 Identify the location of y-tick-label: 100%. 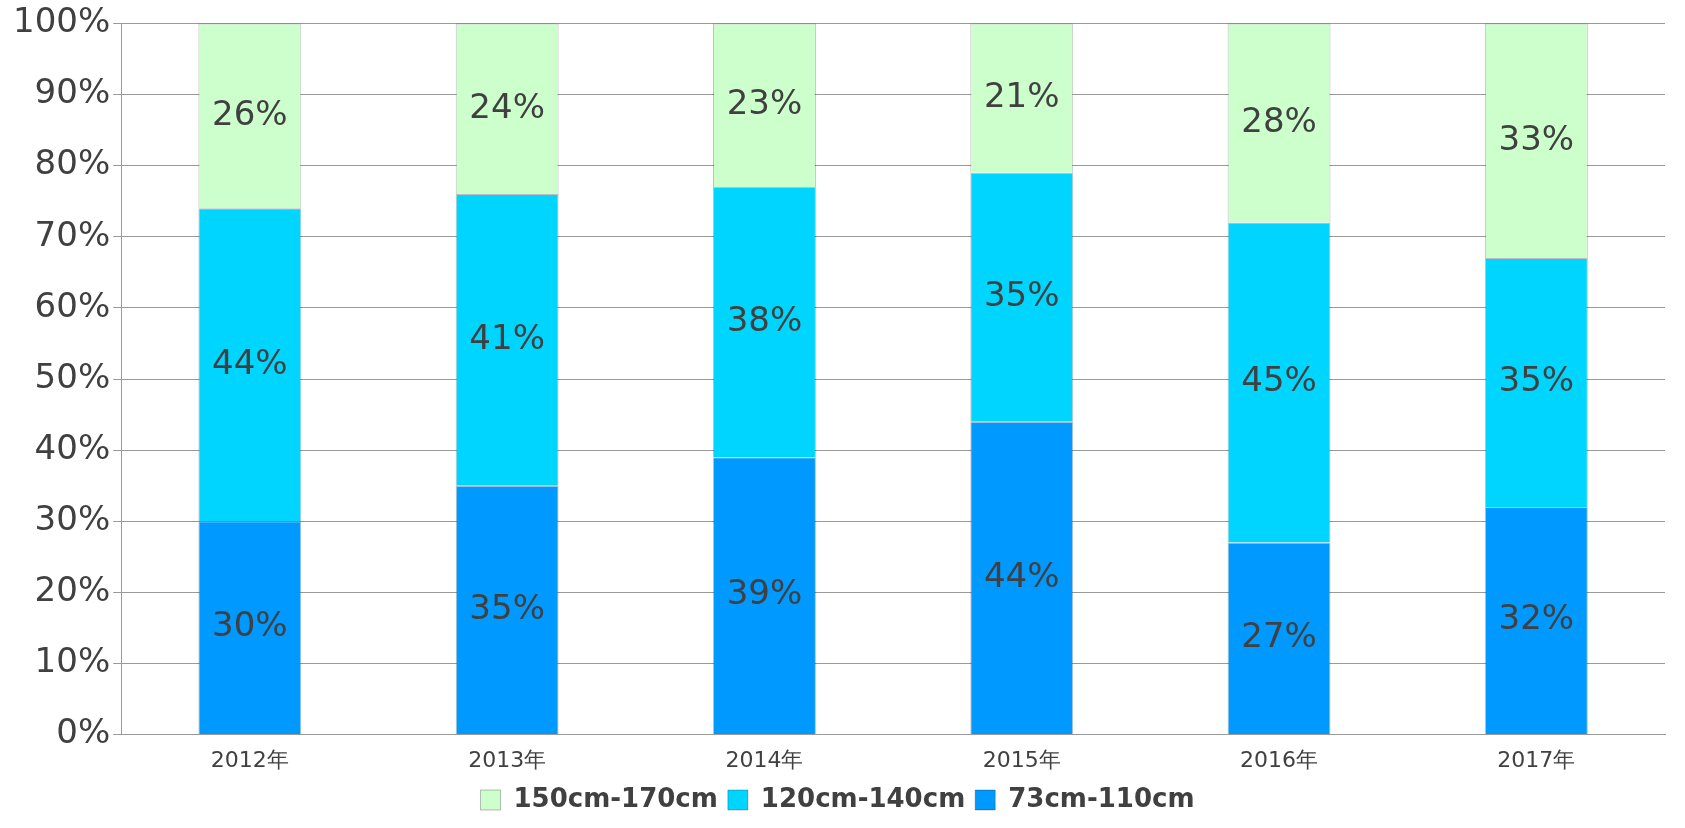
(62, 20).